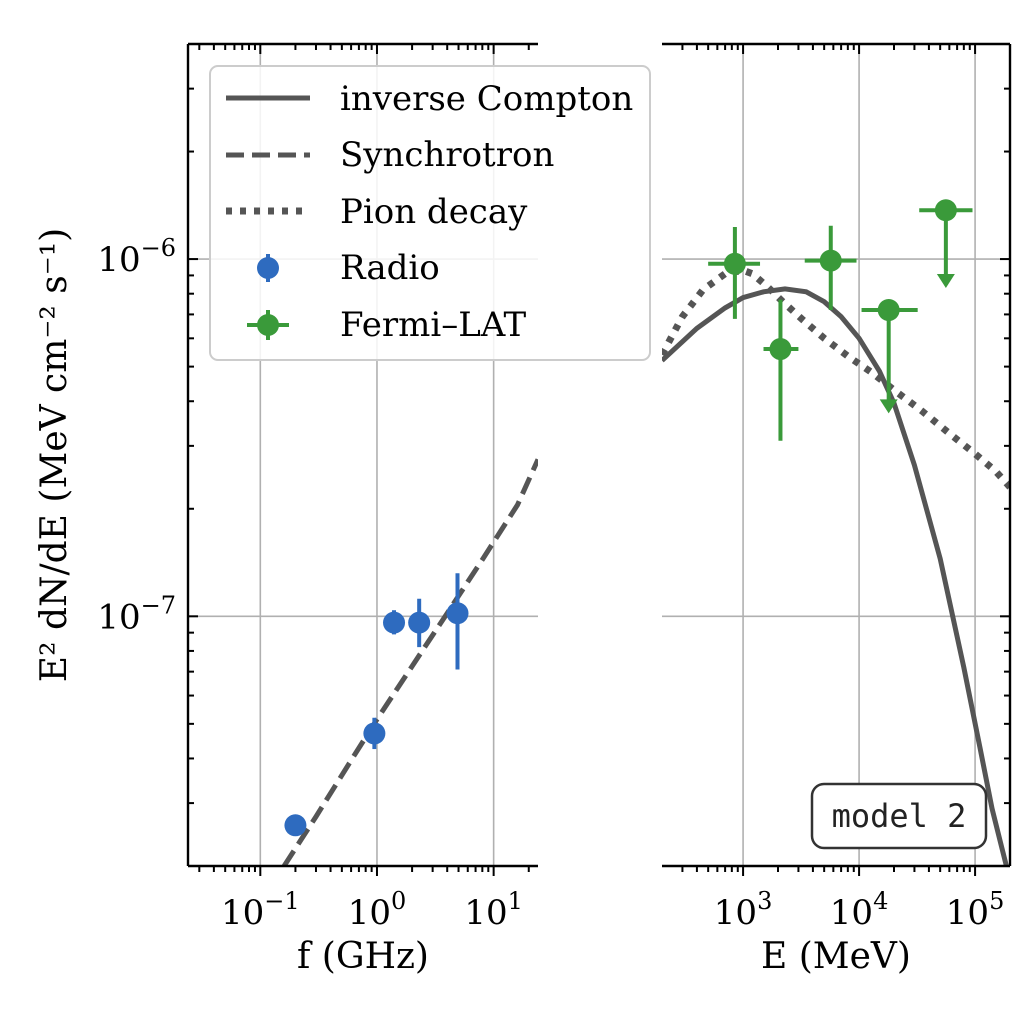 The image size is (1029, 1025). Describe the element at coordinates (975, 910) in the screenshot. I see `right-xtick-label-2: 10⁵` at that location.